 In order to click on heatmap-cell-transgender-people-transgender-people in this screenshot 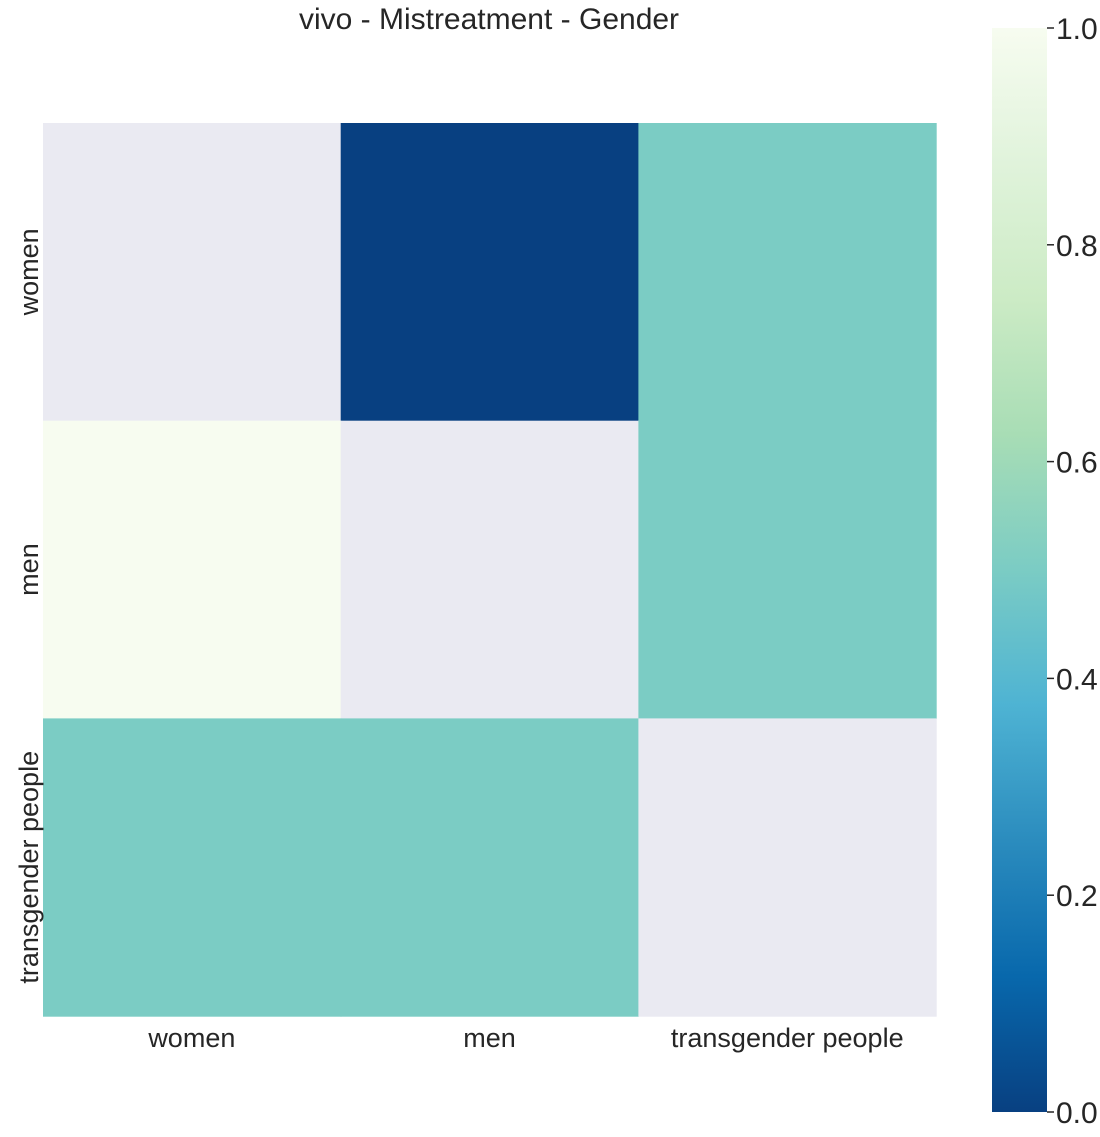, I will do `click(787, 867)`.